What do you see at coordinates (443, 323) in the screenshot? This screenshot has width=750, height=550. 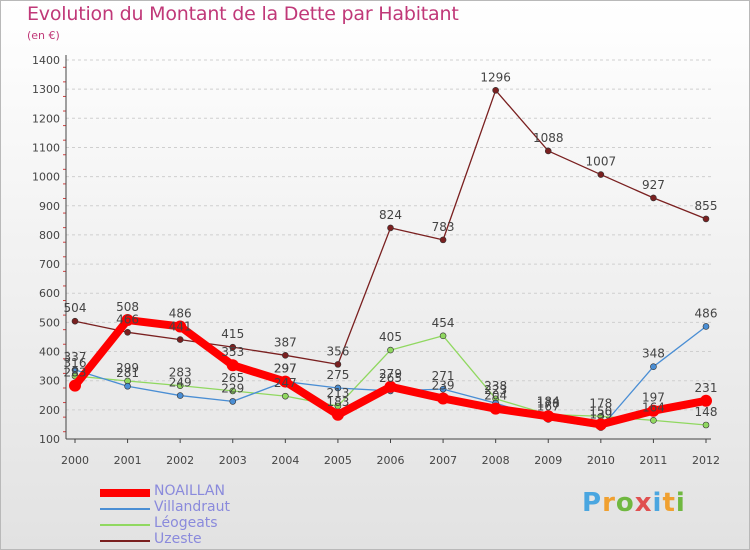 I see `data-label: 454` at bounding box center [443, 323].